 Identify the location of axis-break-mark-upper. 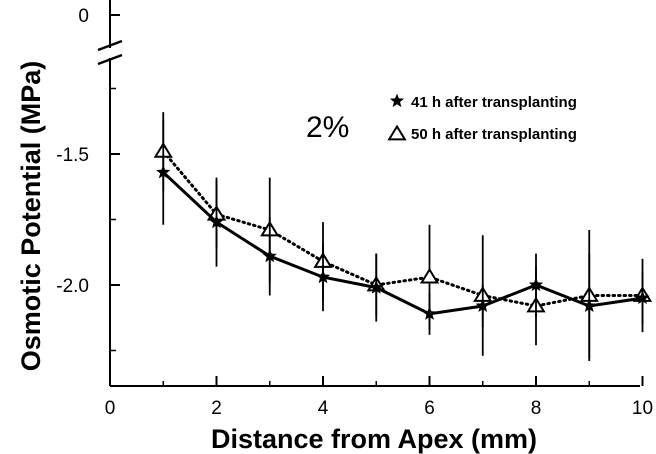
(110, 45).